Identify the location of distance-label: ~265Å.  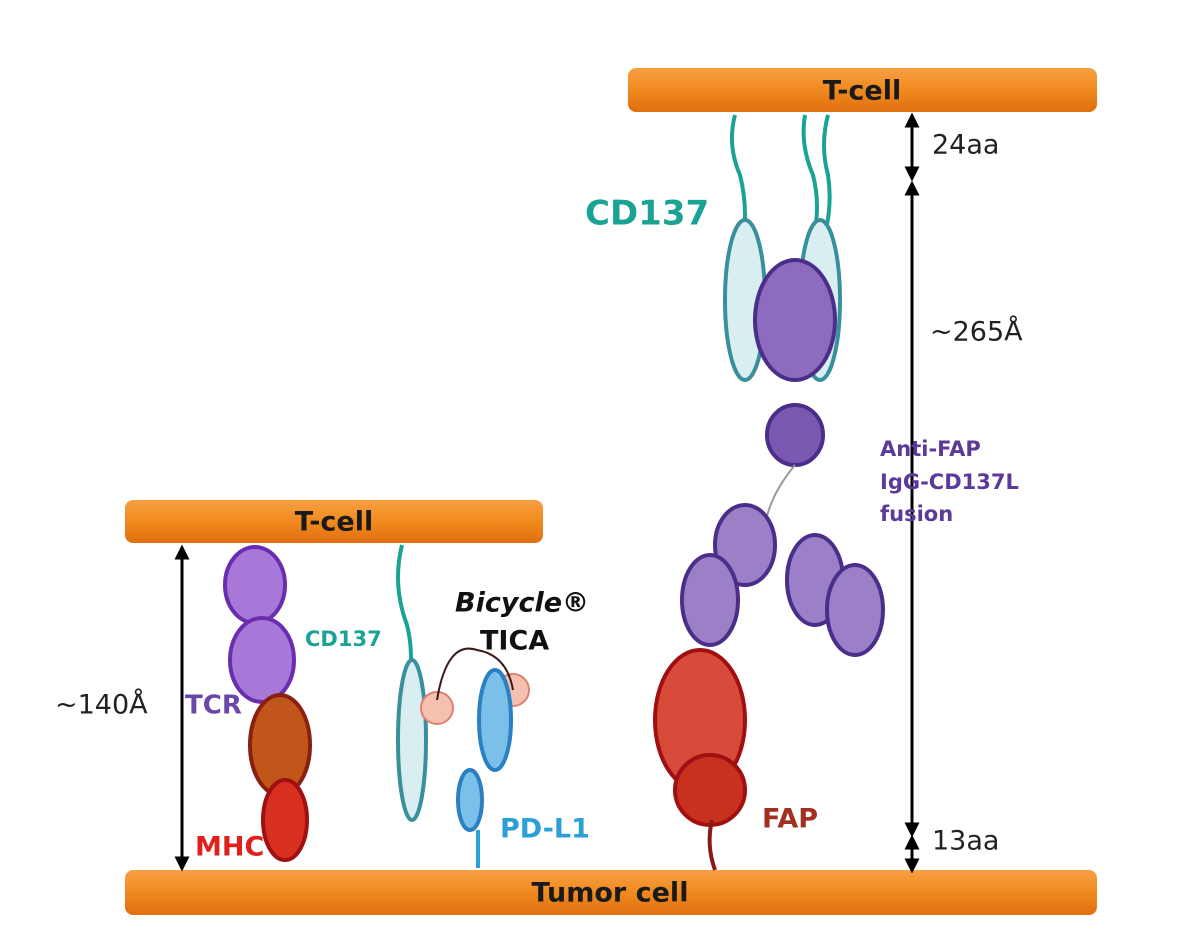
(976, 332).